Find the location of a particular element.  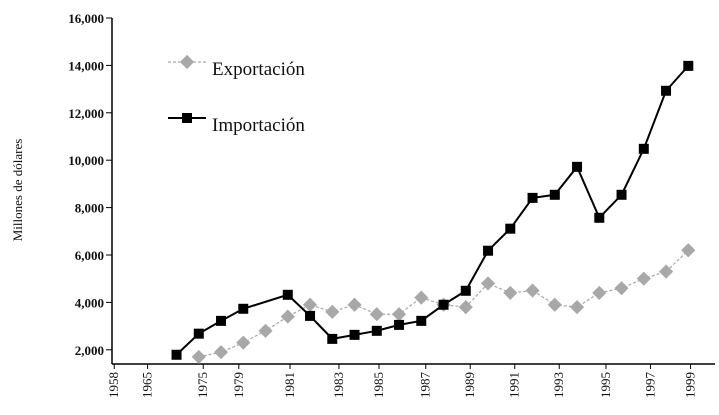

x-tick-label: 1958 is located at coordinates (113, 385).